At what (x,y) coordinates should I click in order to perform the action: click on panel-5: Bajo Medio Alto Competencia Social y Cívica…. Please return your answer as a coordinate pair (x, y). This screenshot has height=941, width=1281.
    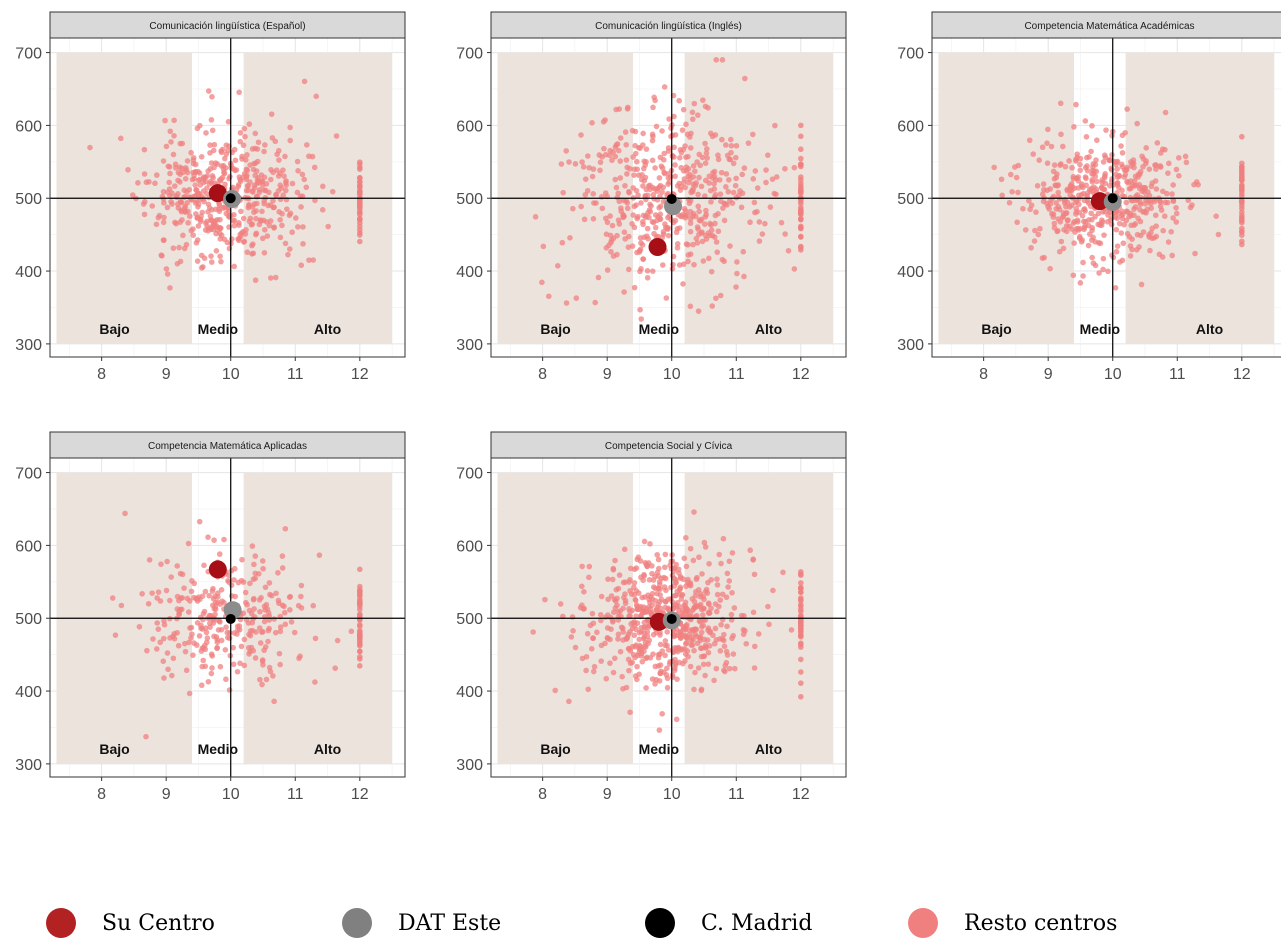
    Looking at the image, I should click on (651, 617).